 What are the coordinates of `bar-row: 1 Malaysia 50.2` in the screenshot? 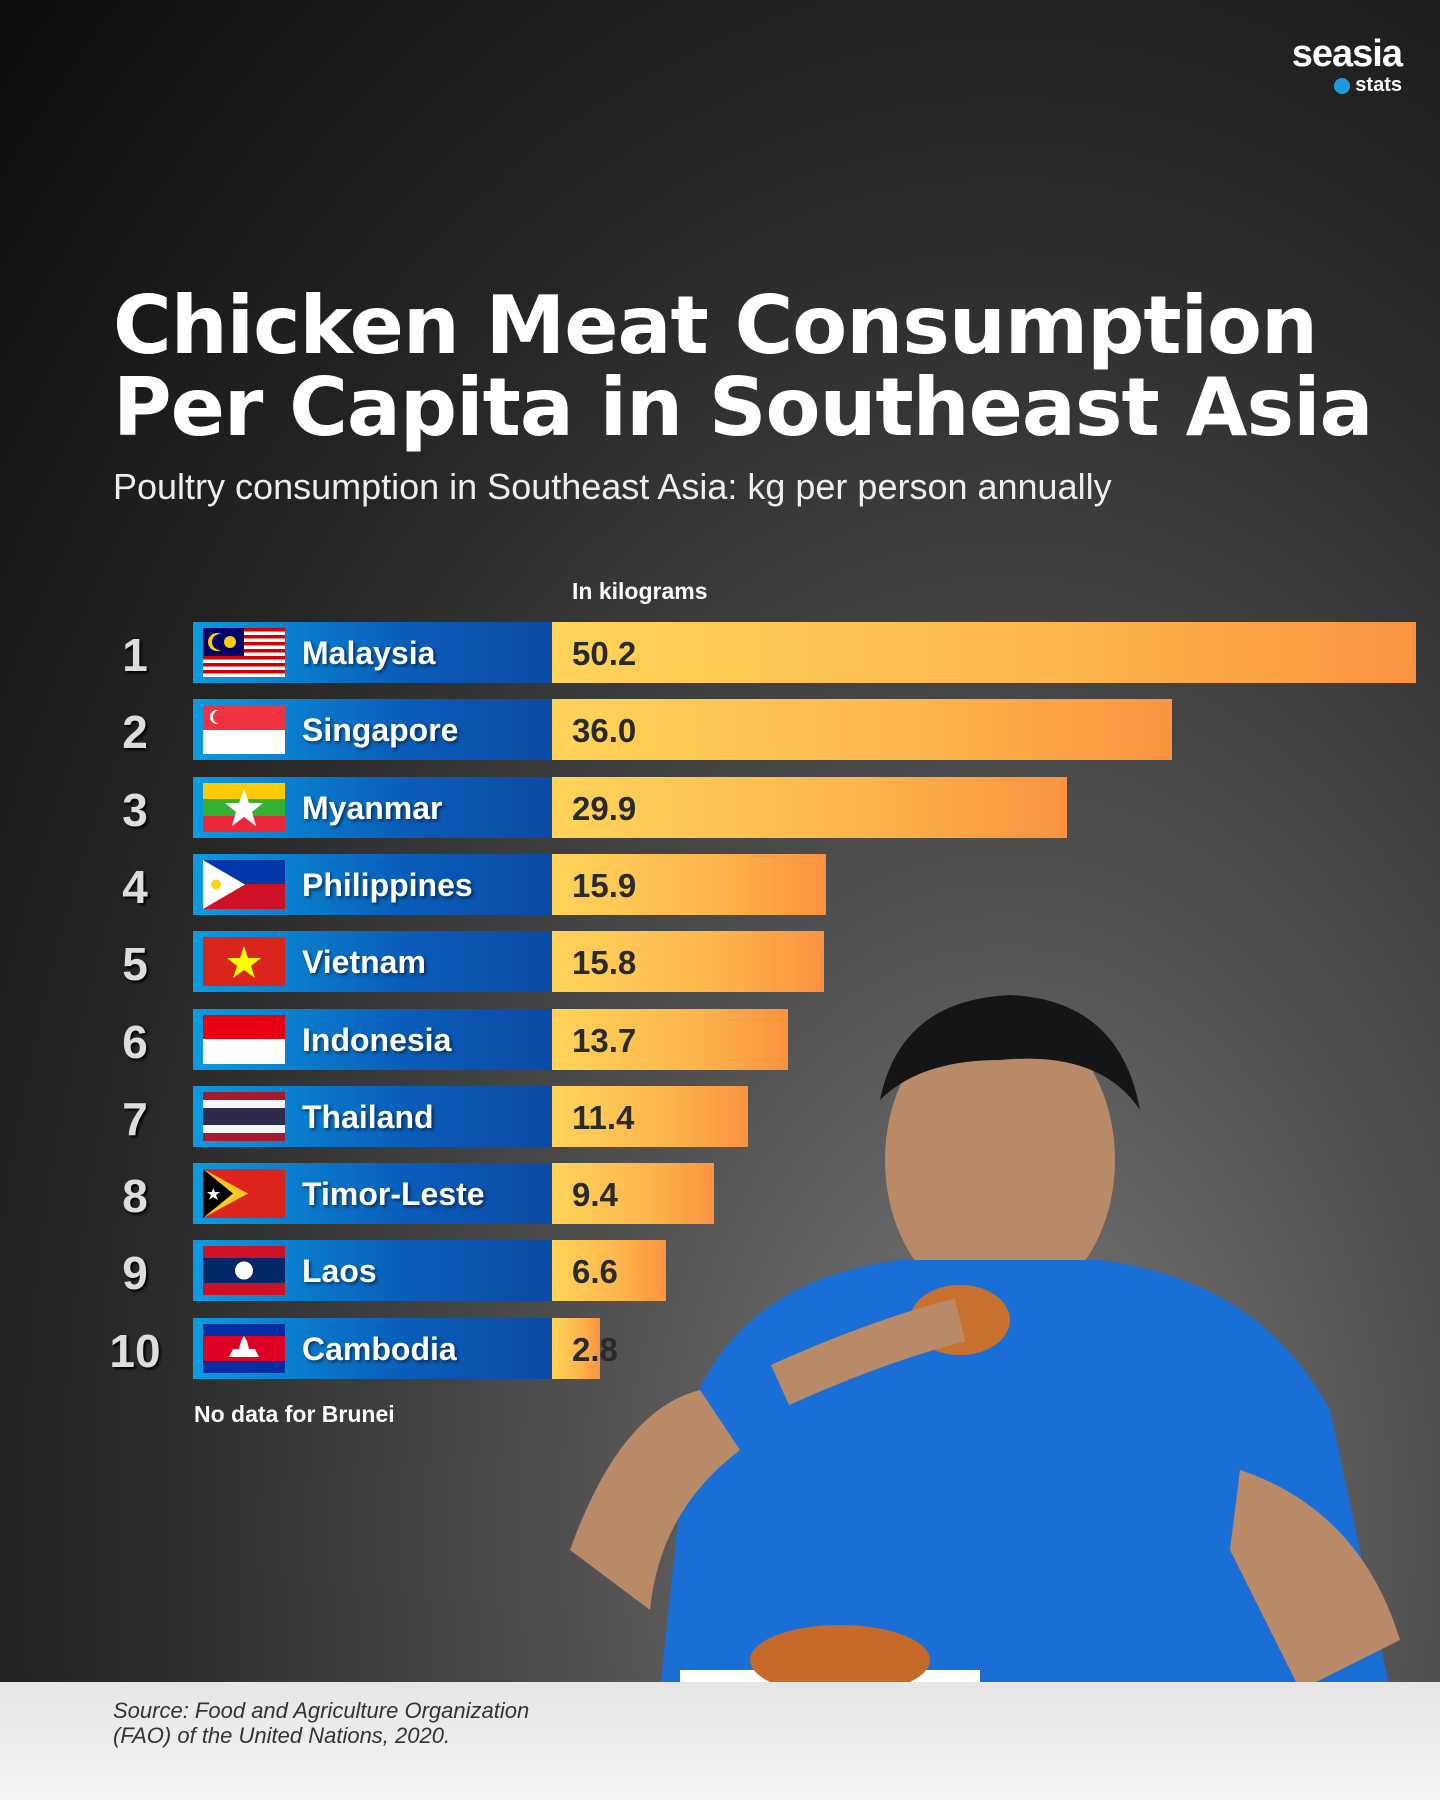 It's located at (720, 652).